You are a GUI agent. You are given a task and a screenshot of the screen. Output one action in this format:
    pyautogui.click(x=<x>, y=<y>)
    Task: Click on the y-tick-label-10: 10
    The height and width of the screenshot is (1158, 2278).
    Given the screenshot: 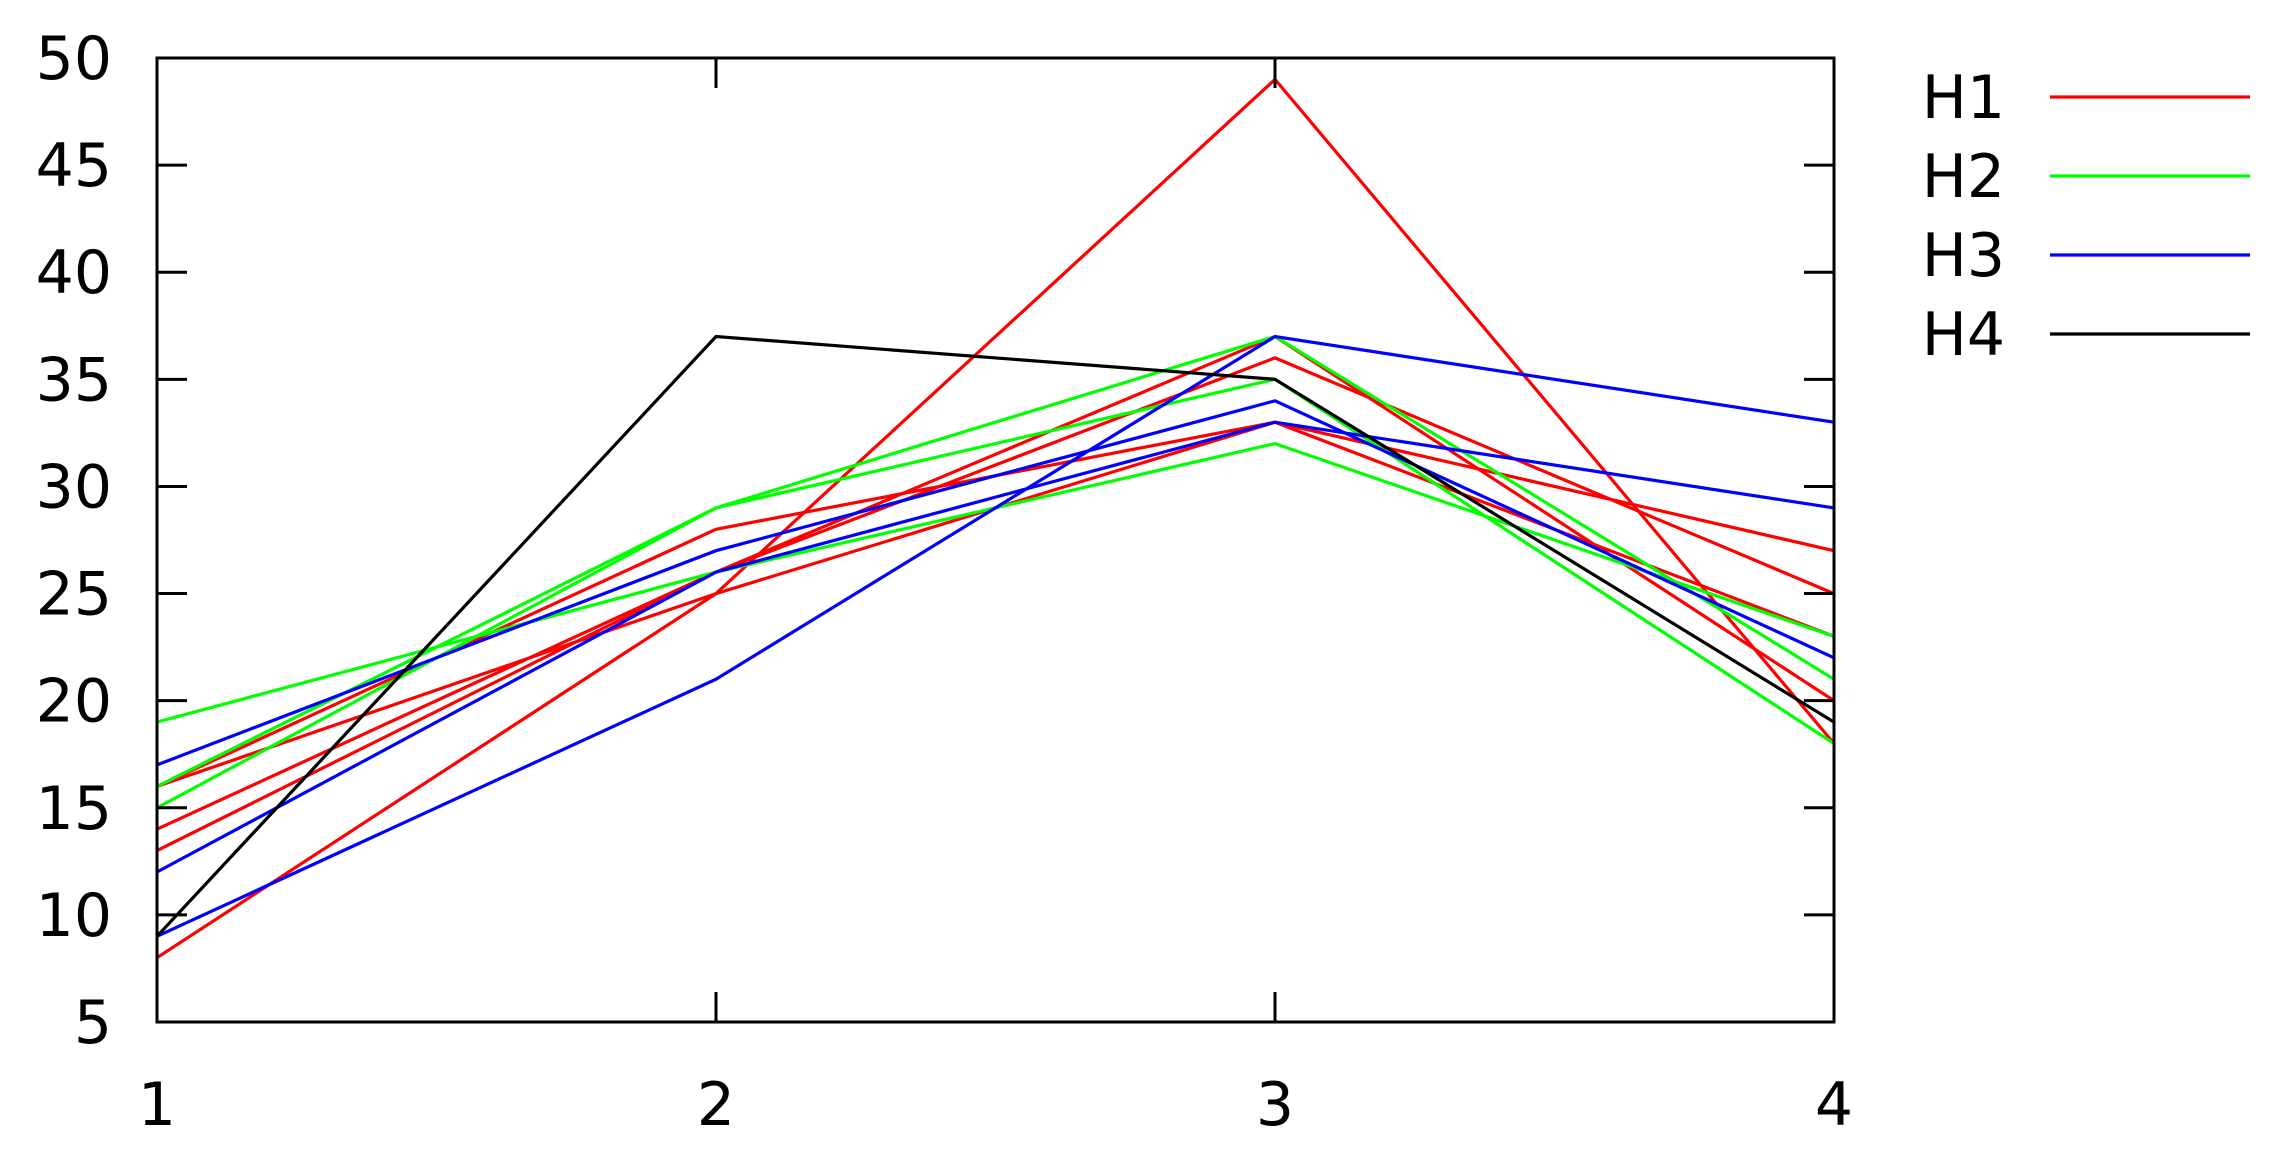 What is the action you would take?
    pyautogui.click(x=74, y=916)
    